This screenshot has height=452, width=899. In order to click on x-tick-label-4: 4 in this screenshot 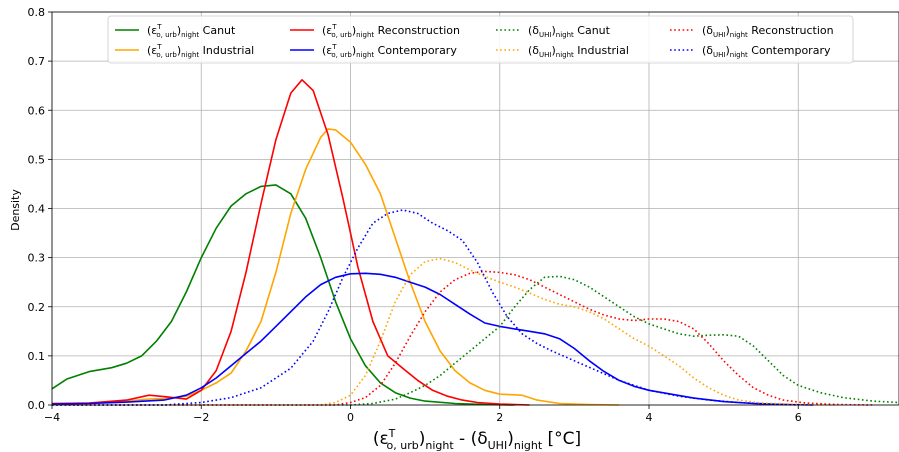, I will do `click(649, 417)`.